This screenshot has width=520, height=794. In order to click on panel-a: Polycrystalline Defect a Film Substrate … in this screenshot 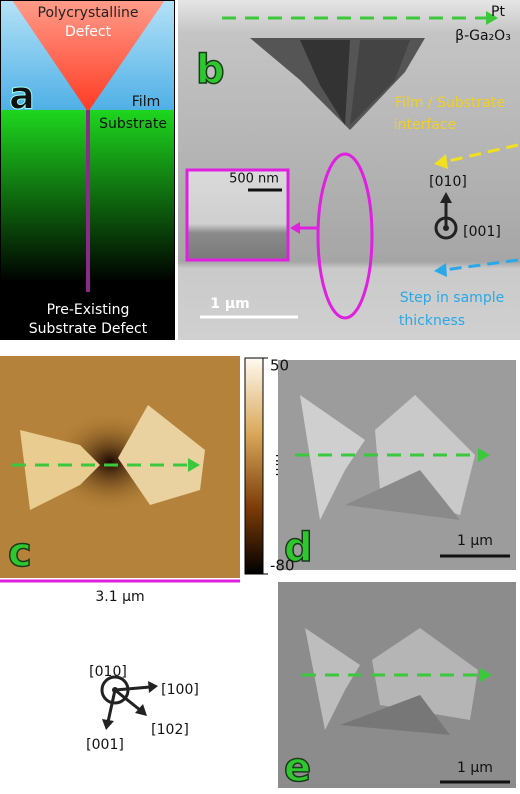, I will do `click(87, 170)`.